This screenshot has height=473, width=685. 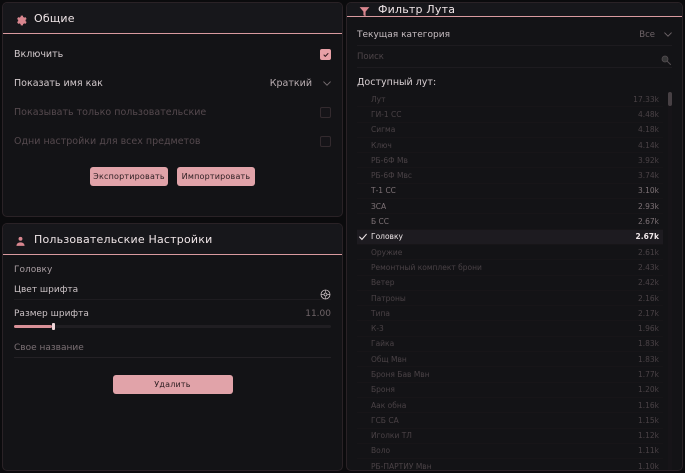 What do you see at coordinates (325, 112) in the screenshot?
I see `only-custom-checkbox` at bounding box center [325, 112].